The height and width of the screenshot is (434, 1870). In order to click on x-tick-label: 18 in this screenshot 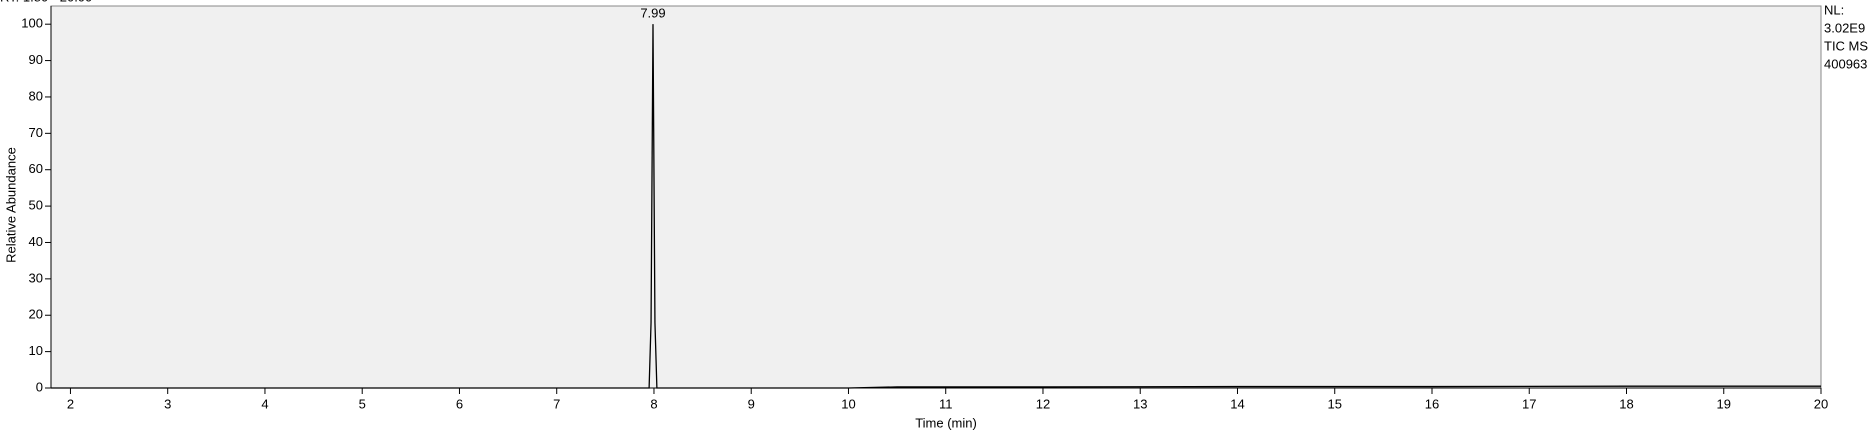, I will do `click(1626, 403)`.